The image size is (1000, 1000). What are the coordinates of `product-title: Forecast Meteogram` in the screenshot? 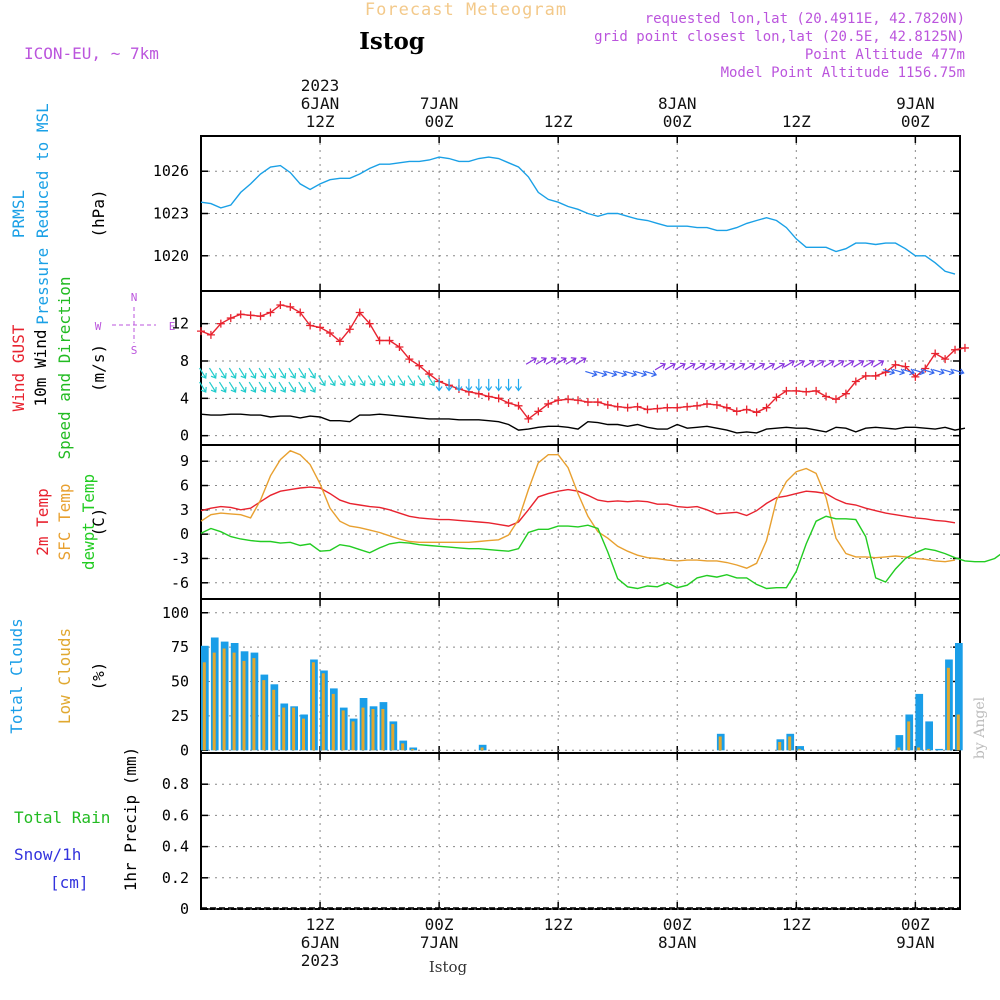 It's located at (466, 10).